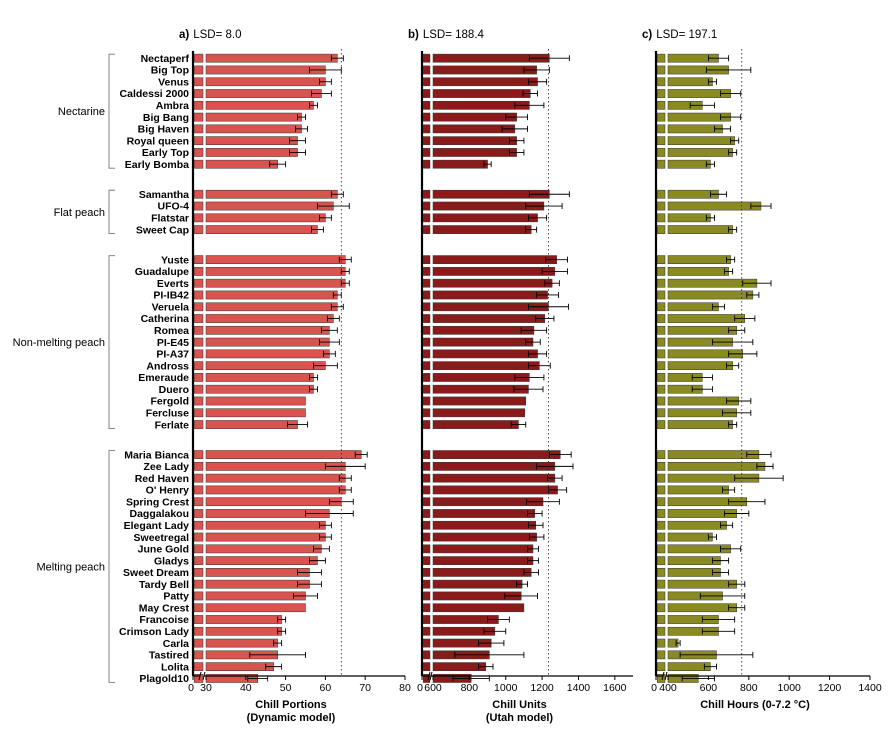 Image resolution: width=891 pixels, height=734 pixels. What do you see at coordinates (679, 35) in the screenshot?
I see `panel-title: c) LSD= 197.1` at bounding box center [679, 35].